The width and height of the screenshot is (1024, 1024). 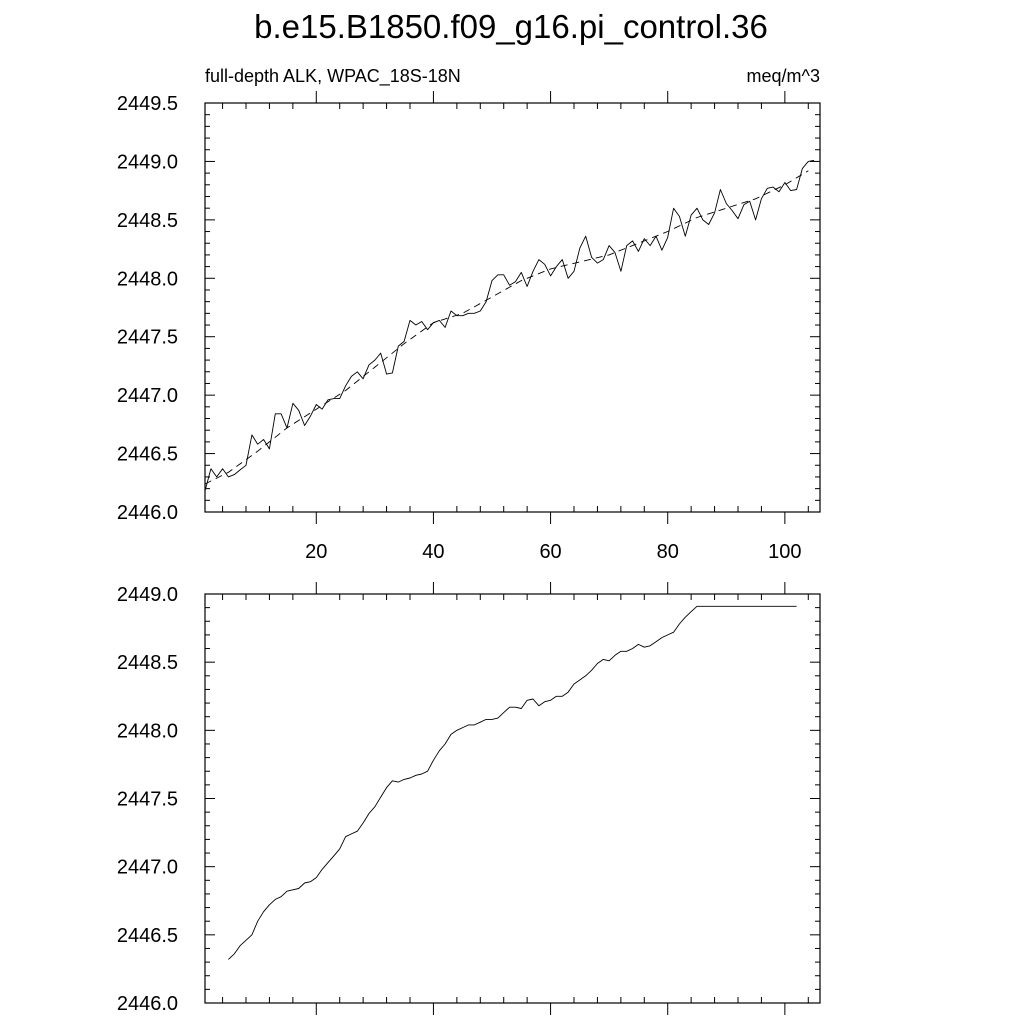 What do you see at coordinates (668, 552) in the screenshot?
I see `x-tick-label: 80` at bounding box center [668, 552].